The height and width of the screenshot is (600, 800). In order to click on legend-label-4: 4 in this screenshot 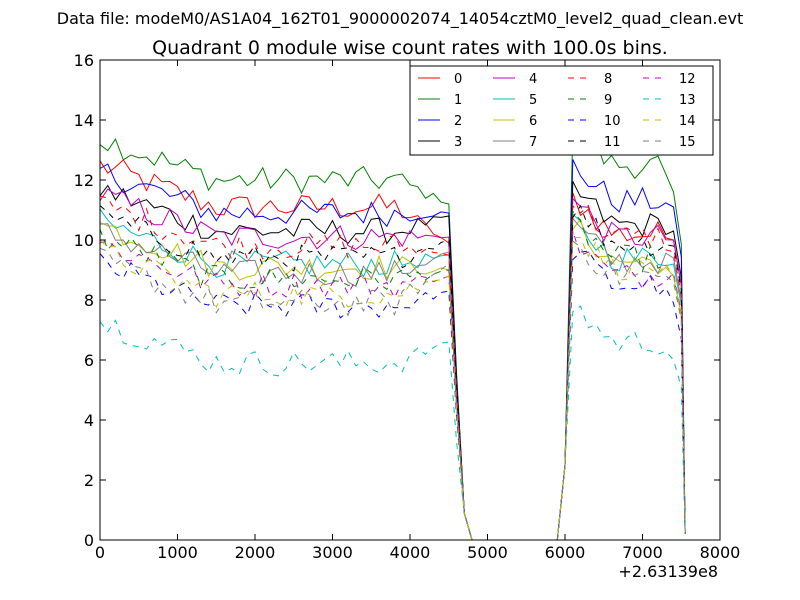, I will do `click(533, 79)`.